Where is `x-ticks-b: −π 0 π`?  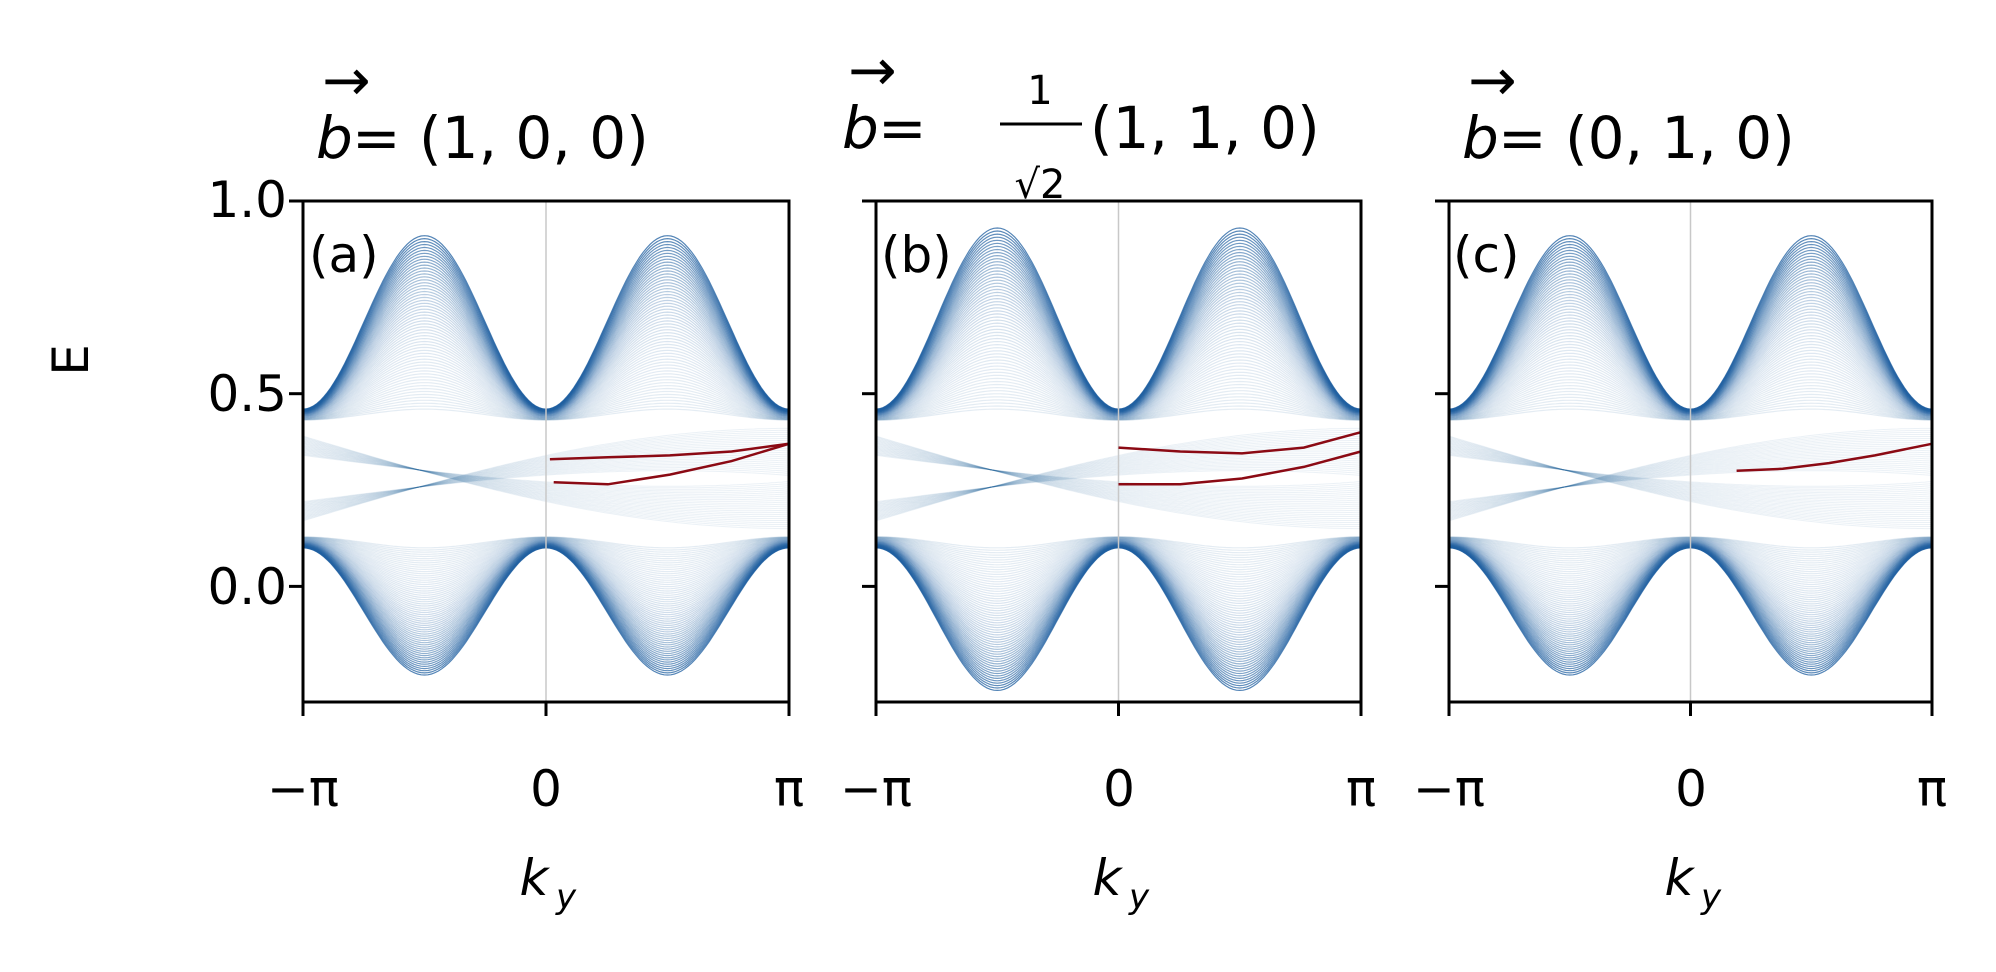 x-ticks-b: −π 0 π is located at coordinates (1108, 789).